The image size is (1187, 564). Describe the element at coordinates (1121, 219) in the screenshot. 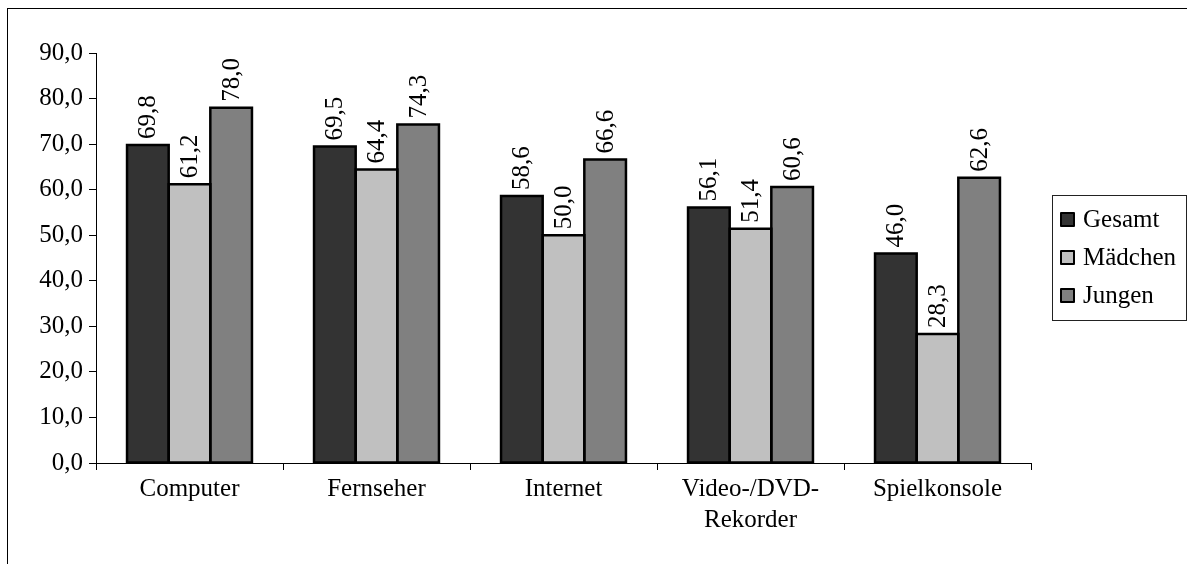

I see `legend-label: Gesamt` at that location.